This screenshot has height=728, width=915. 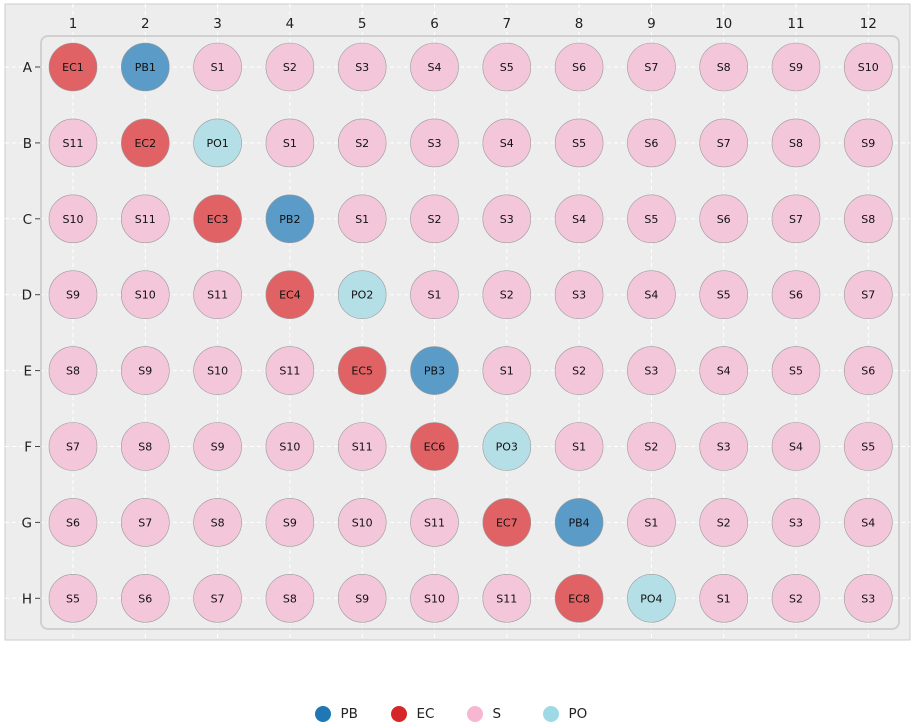 I want to click on well-B8, so click(x=579, y=143).